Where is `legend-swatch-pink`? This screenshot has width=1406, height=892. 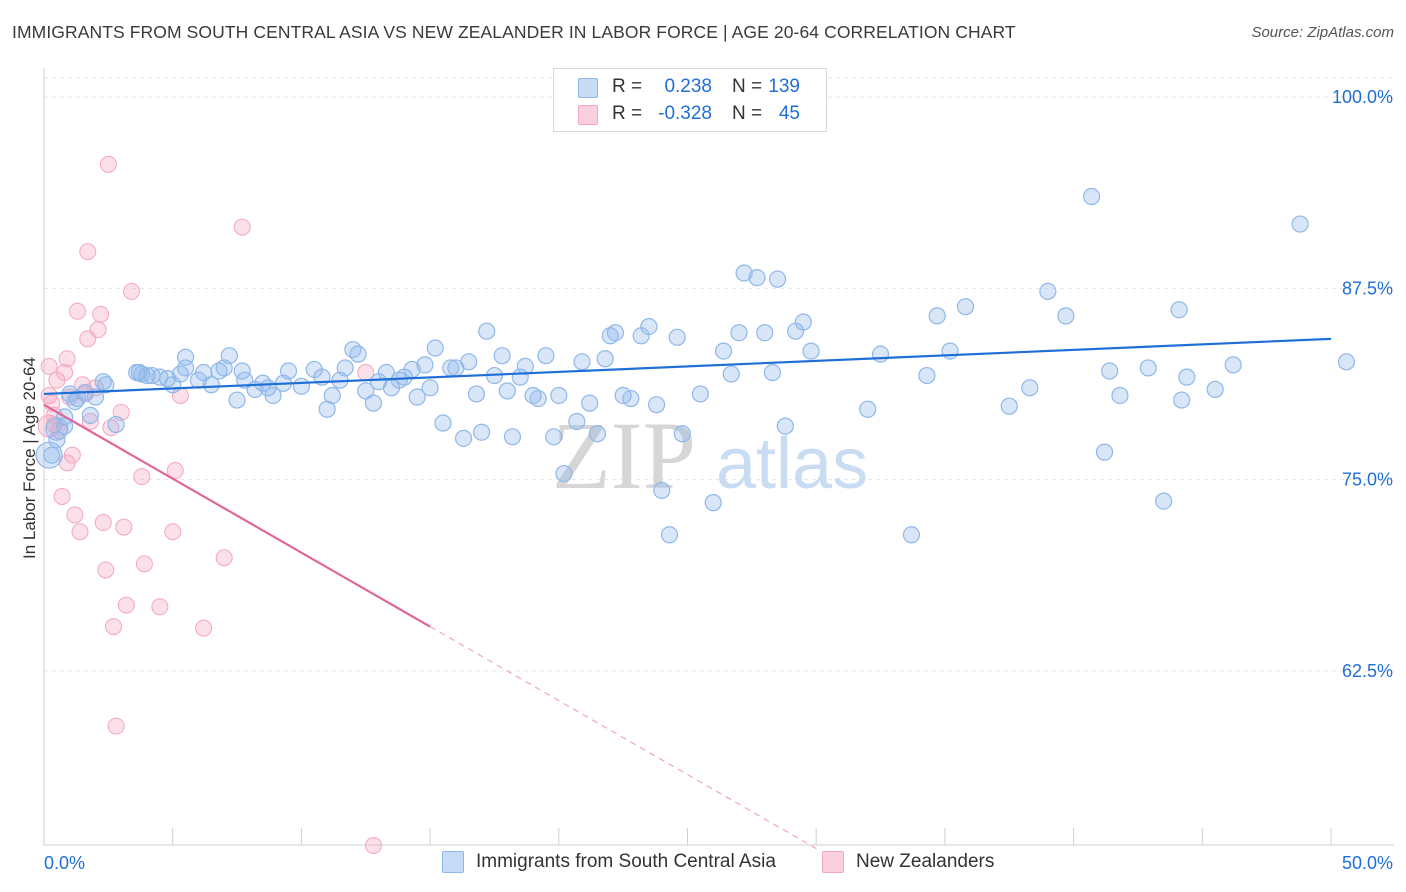 legend-swatch-pink is located at coordinates (588, 115).